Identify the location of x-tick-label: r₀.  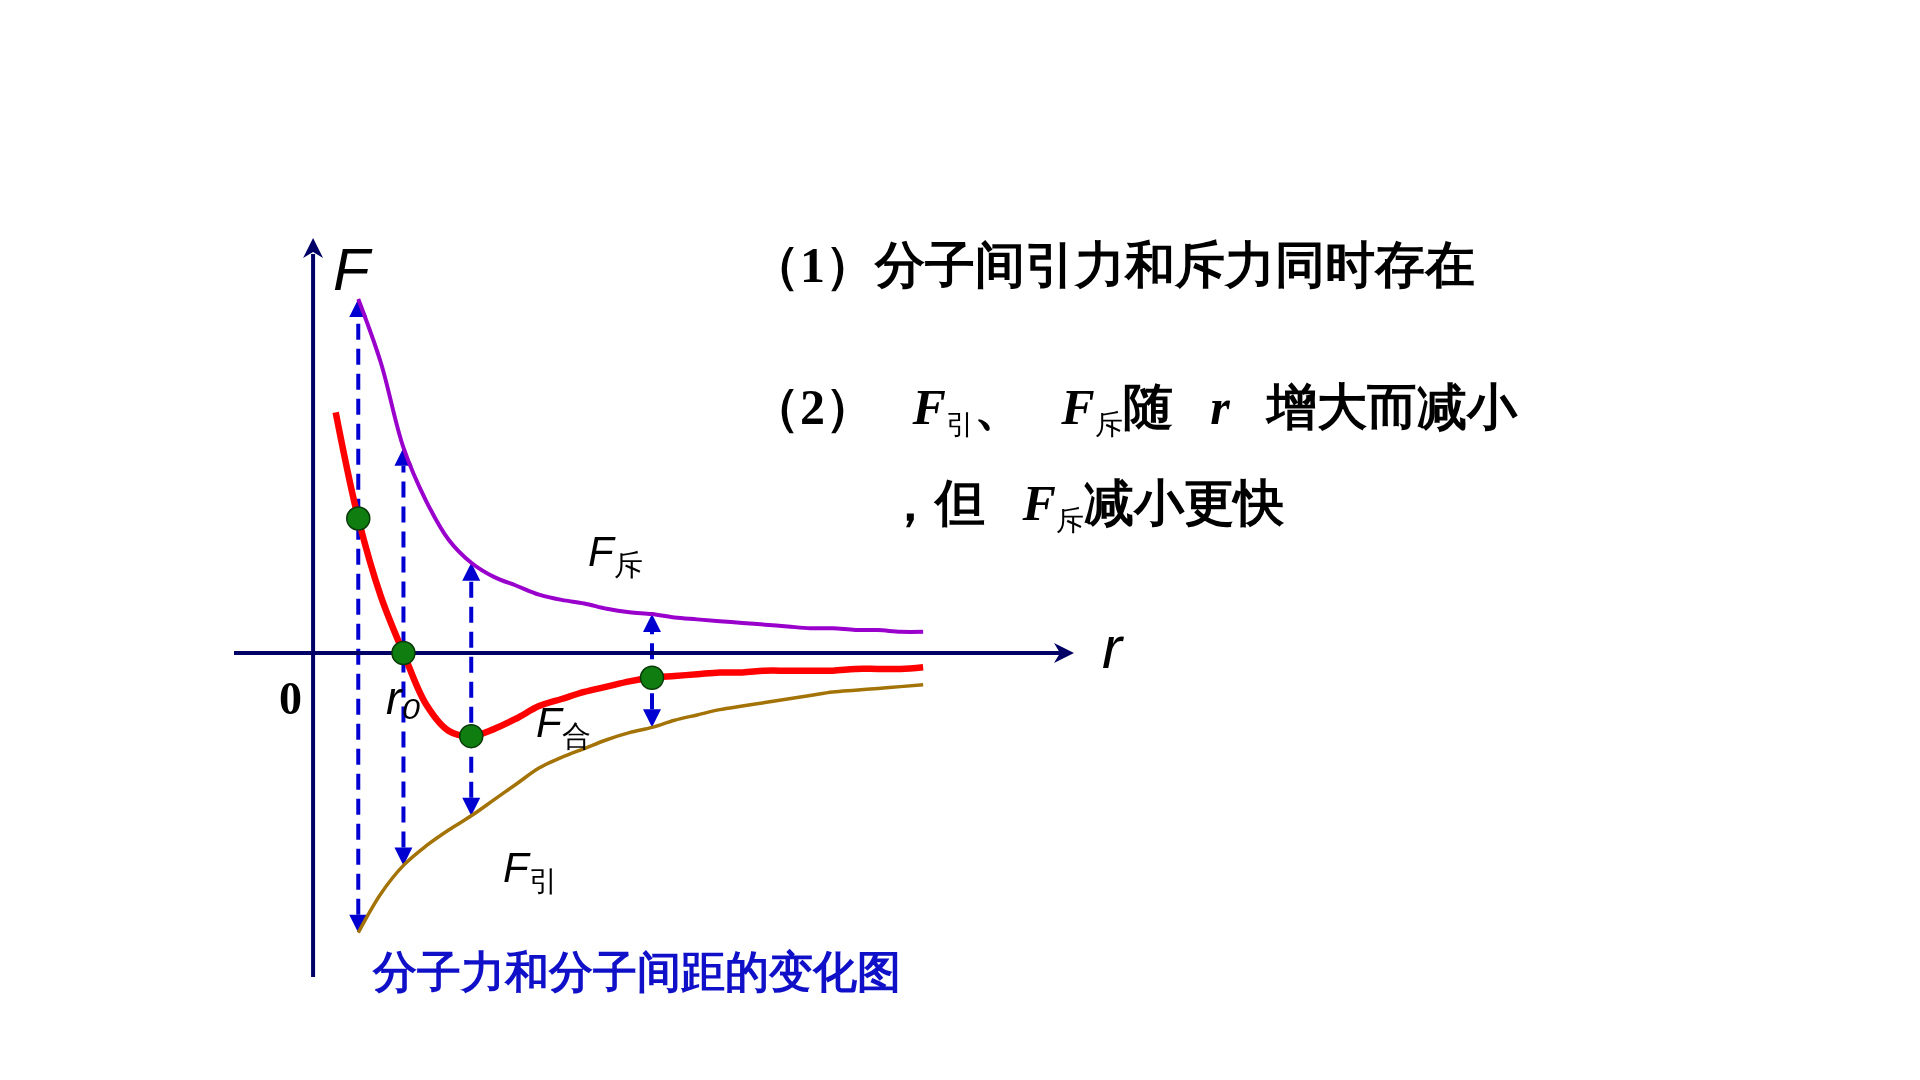
(403, 698).